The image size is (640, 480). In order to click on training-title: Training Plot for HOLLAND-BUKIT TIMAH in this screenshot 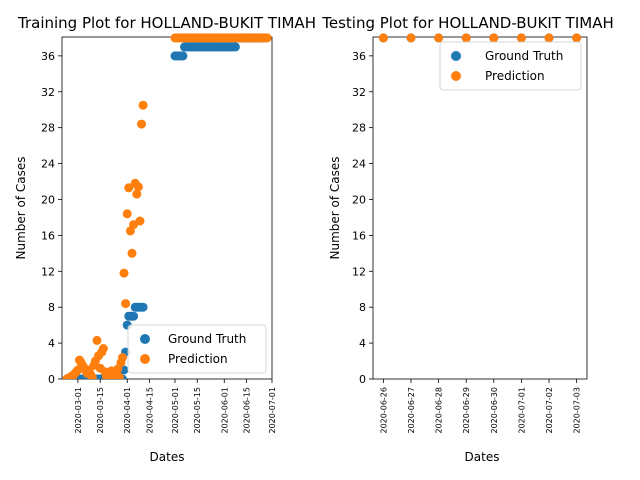, I will do `click(166, 23)`.